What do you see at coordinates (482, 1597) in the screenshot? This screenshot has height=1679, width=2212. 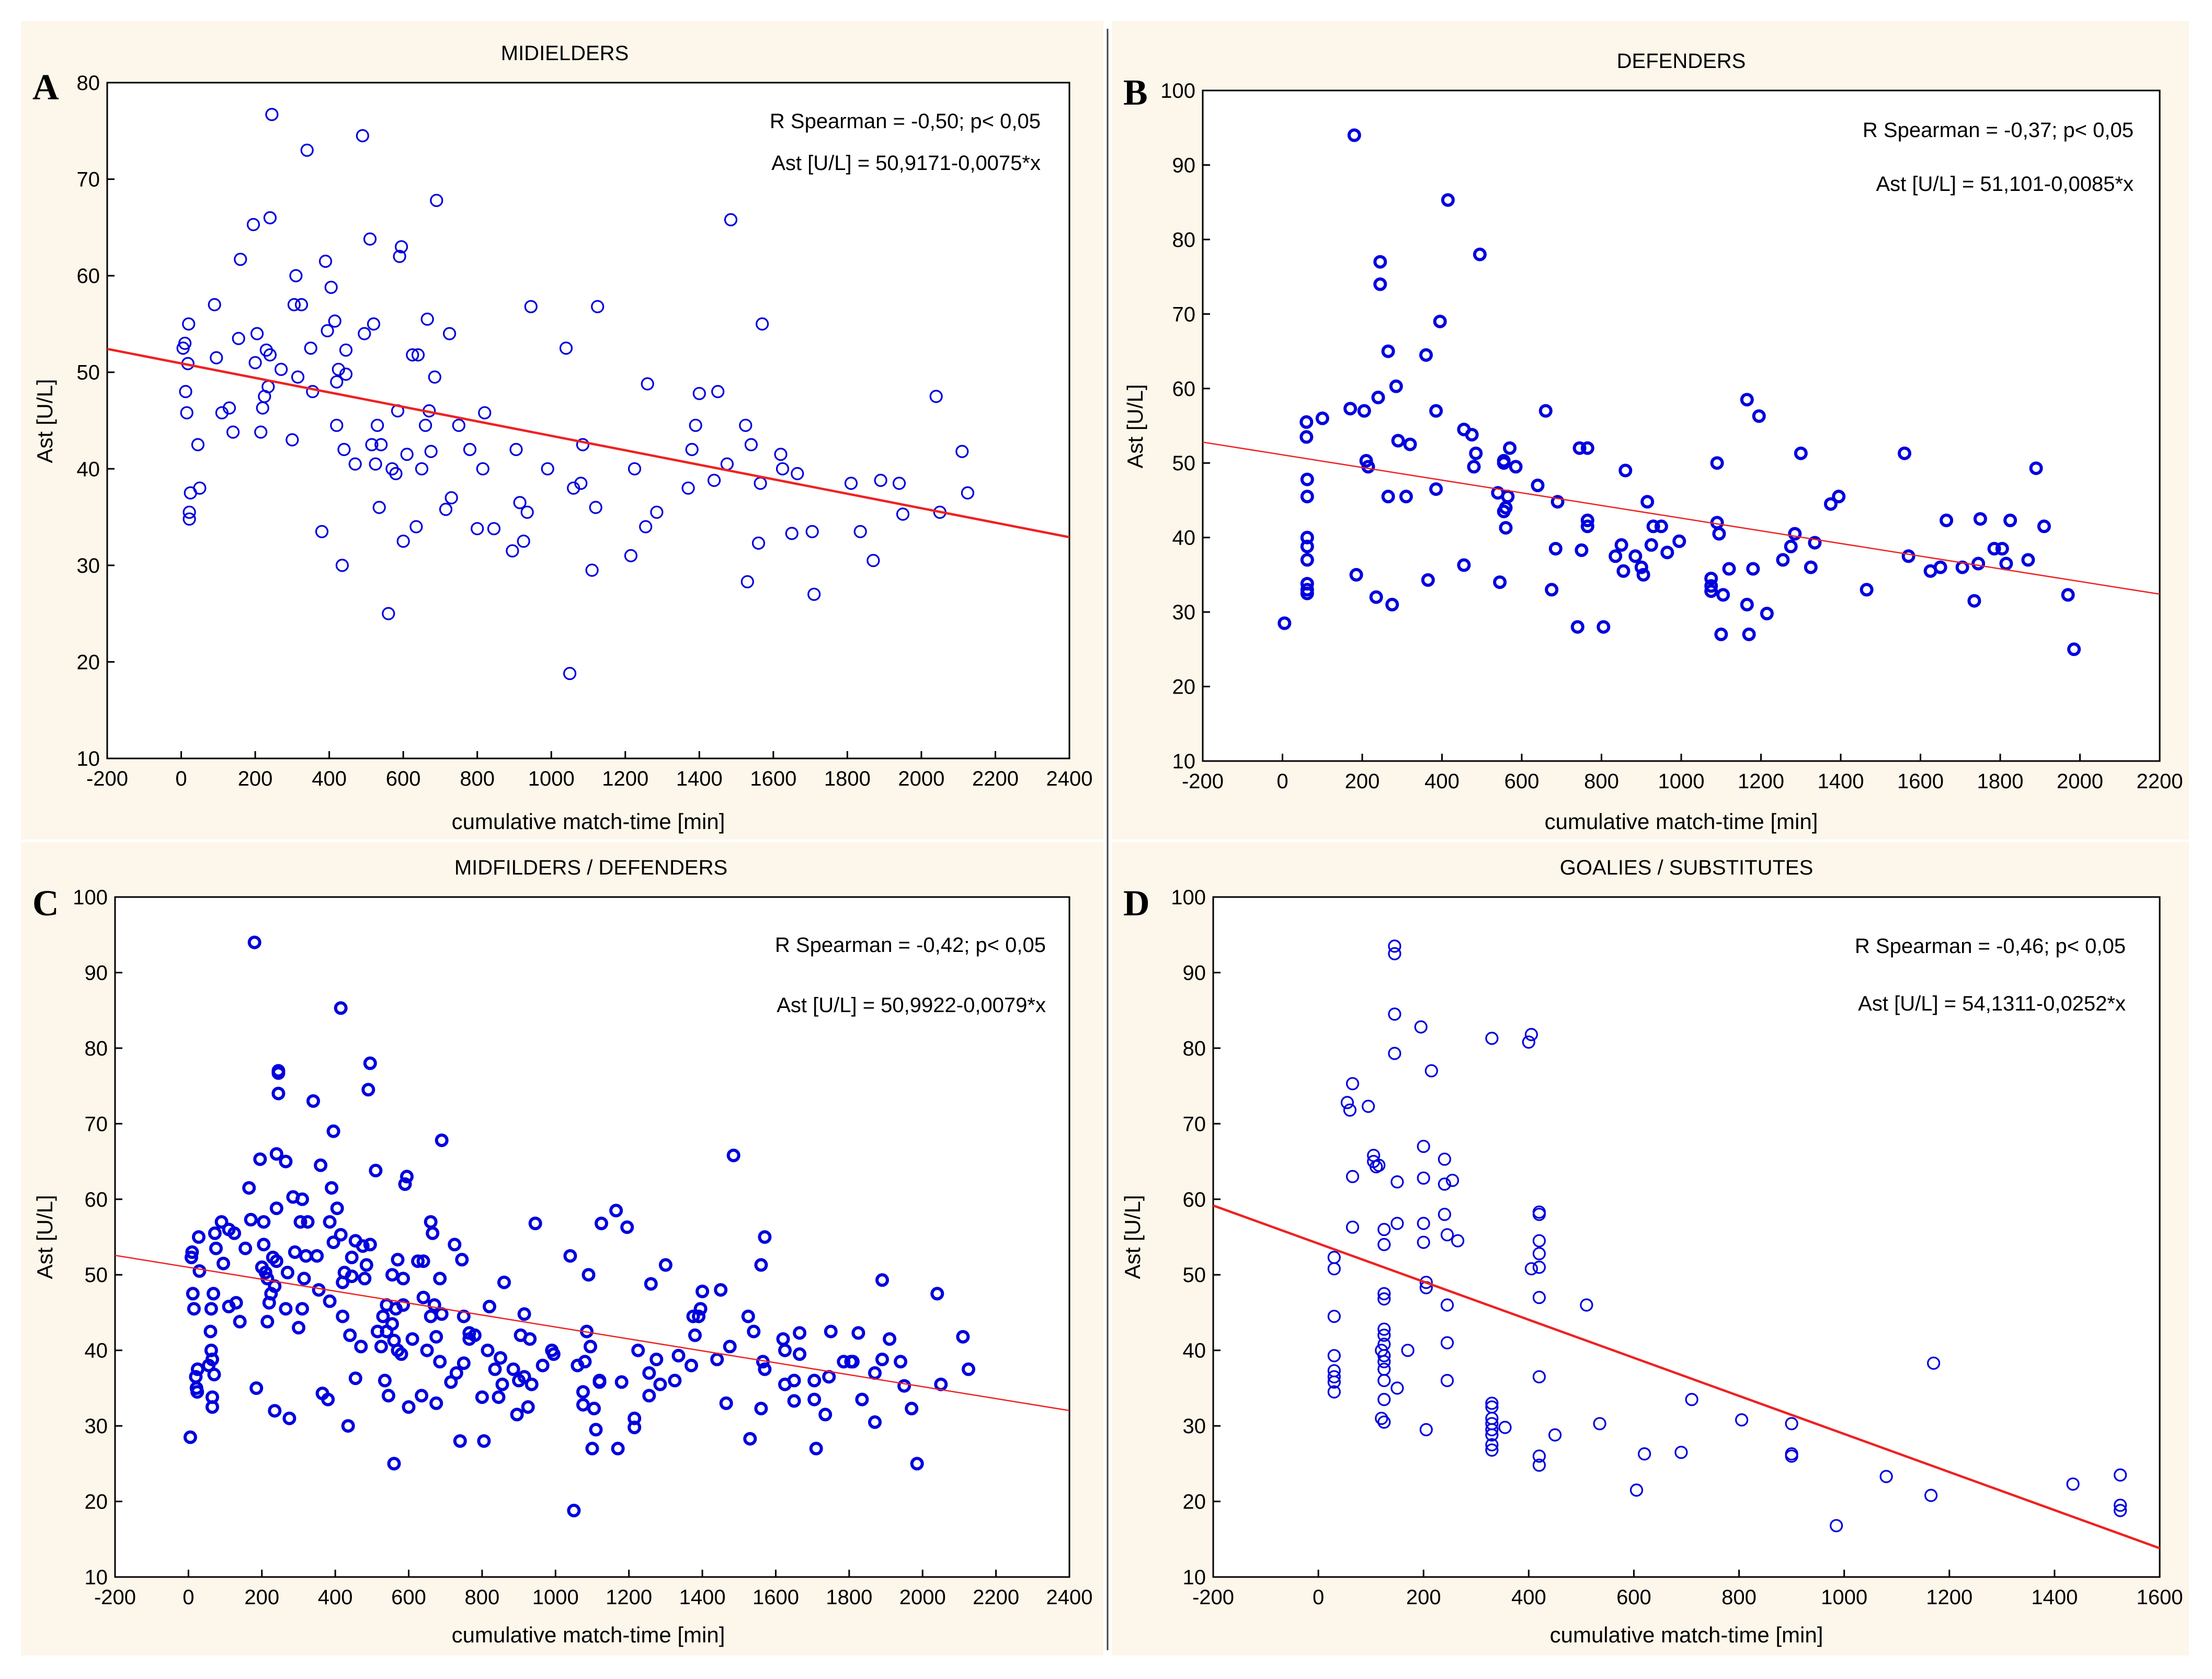 I see `panel-c-xtick-label-800: 800` at bounding box center [482, 1597].